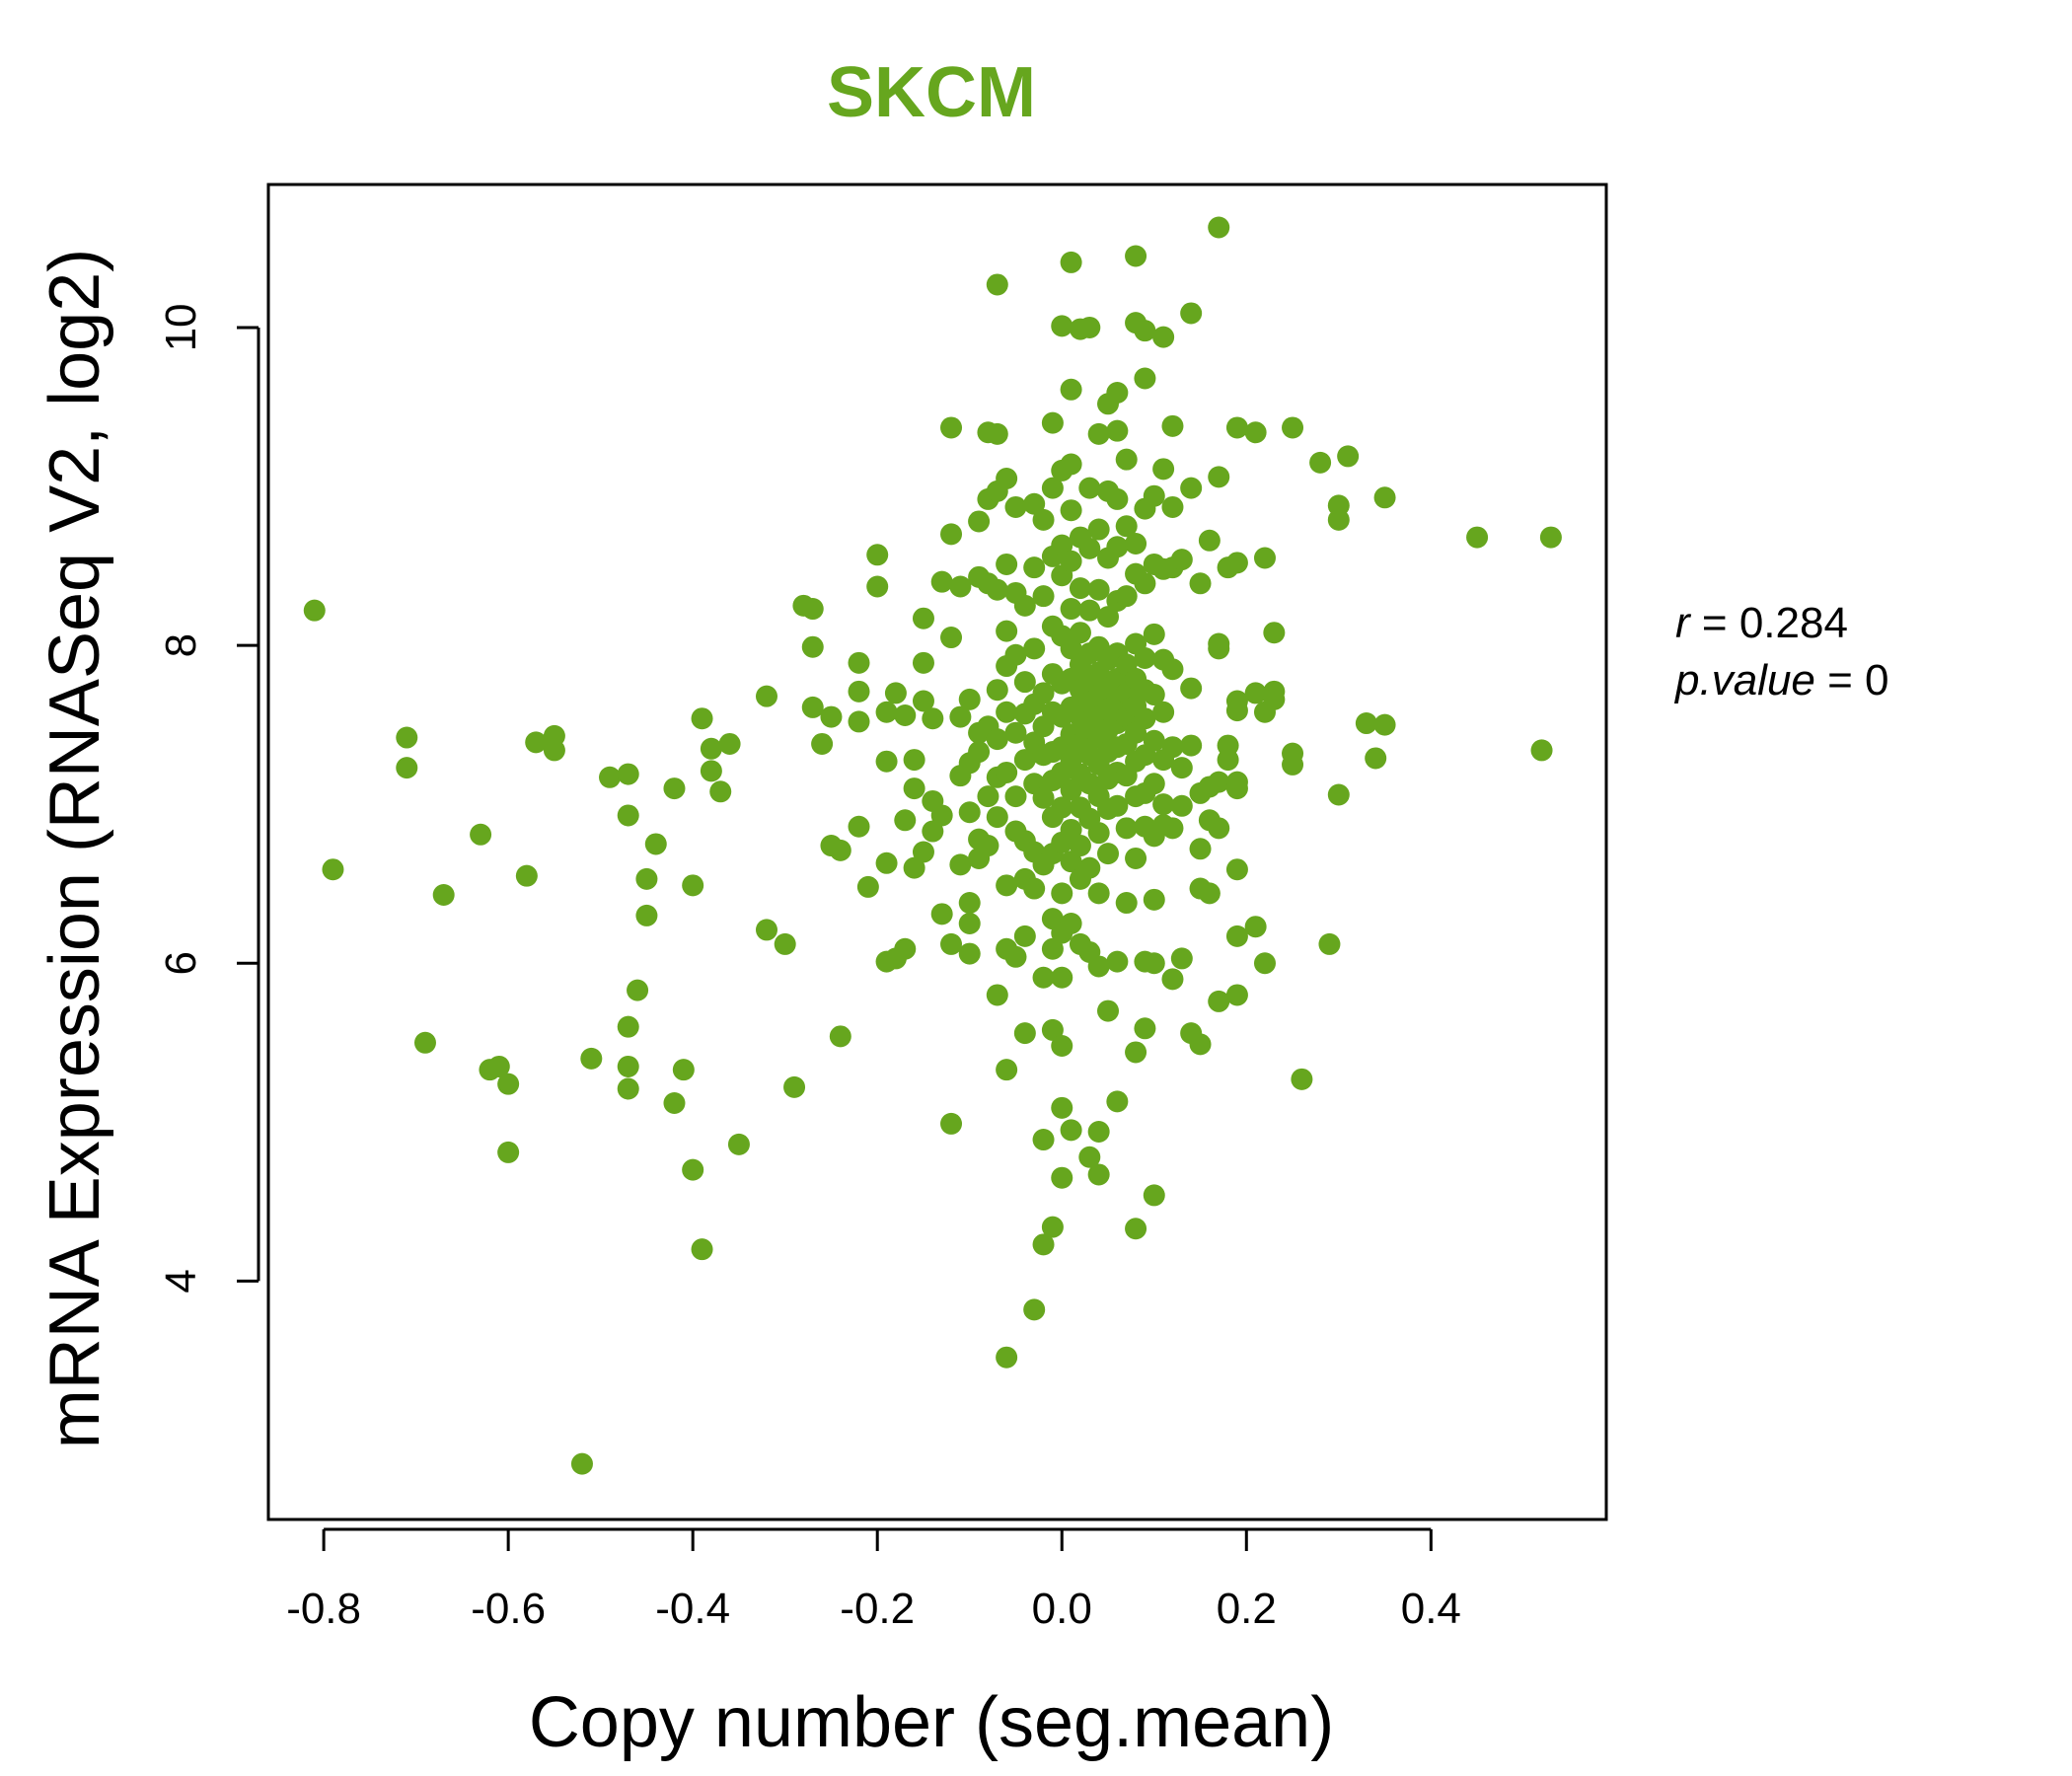 This screenshot has width=2072, height=1776. What do you see at coordinates (1744, 680) in the screenshot?
I see `p-symbol: p.value` at bounding box center [1744, 680].